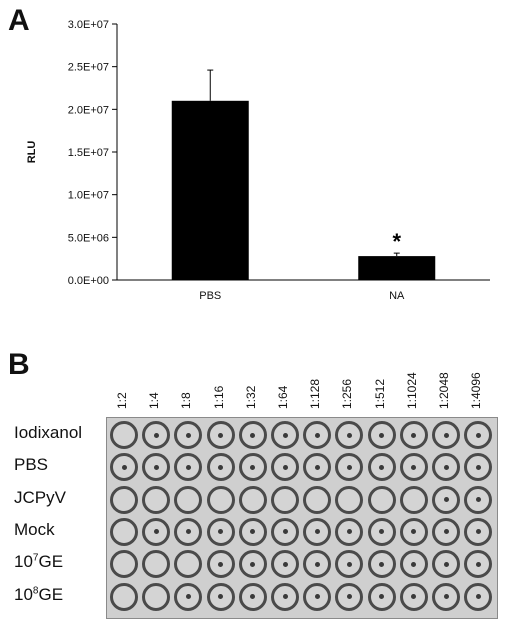 Image resolution: width=513 pixels, height=631 pixels. I want to click on dilution-label: 1:128, so click(315, 393).